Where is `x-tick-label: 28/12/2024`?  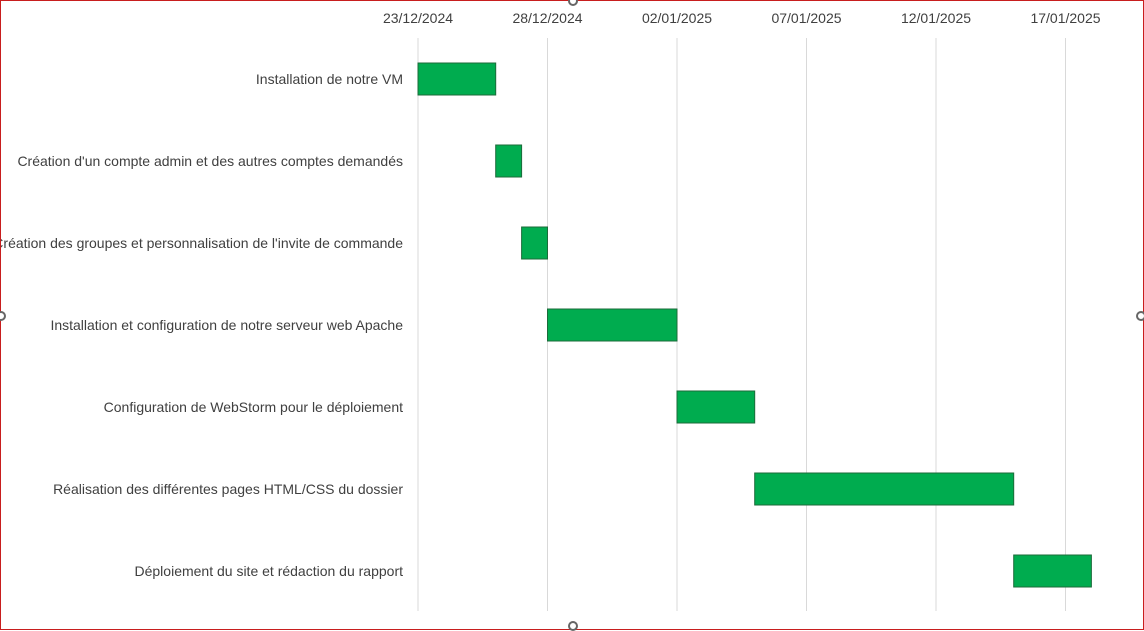
x-tick-label: 28/12/2024 is located at coordinates (547, 18).